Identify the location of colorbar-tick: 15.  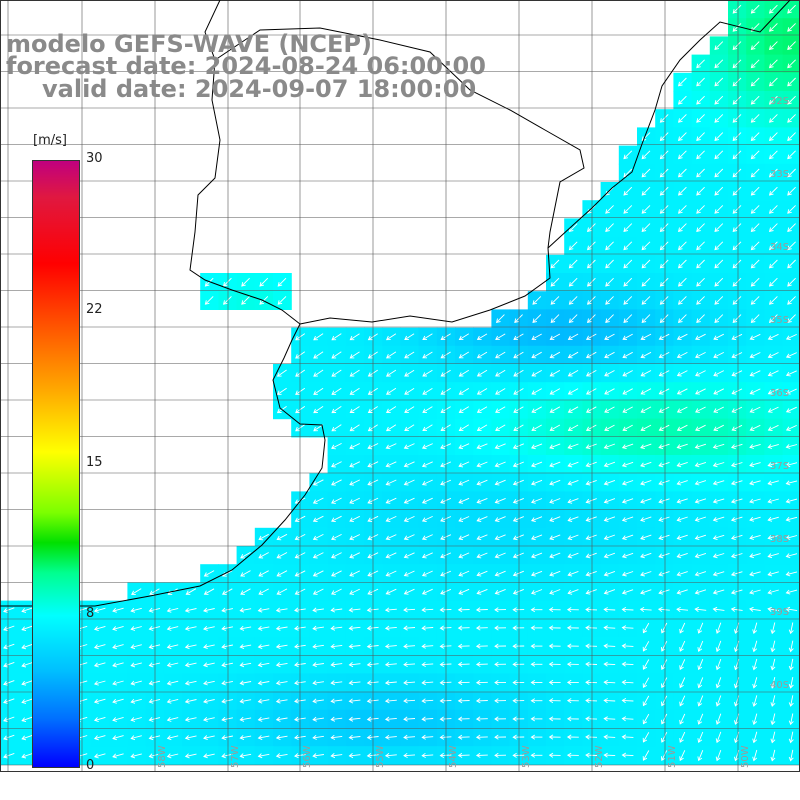
(94, 462).